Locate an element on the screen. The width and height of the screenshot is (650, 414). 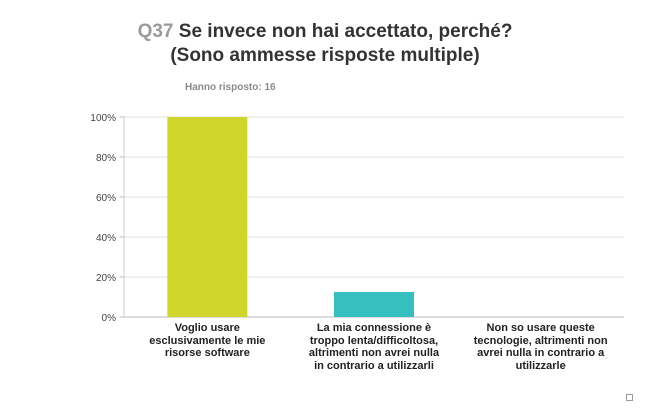
x-tick-label-line: tecnologie, altrimenti non is located at coordinates (540, 340).